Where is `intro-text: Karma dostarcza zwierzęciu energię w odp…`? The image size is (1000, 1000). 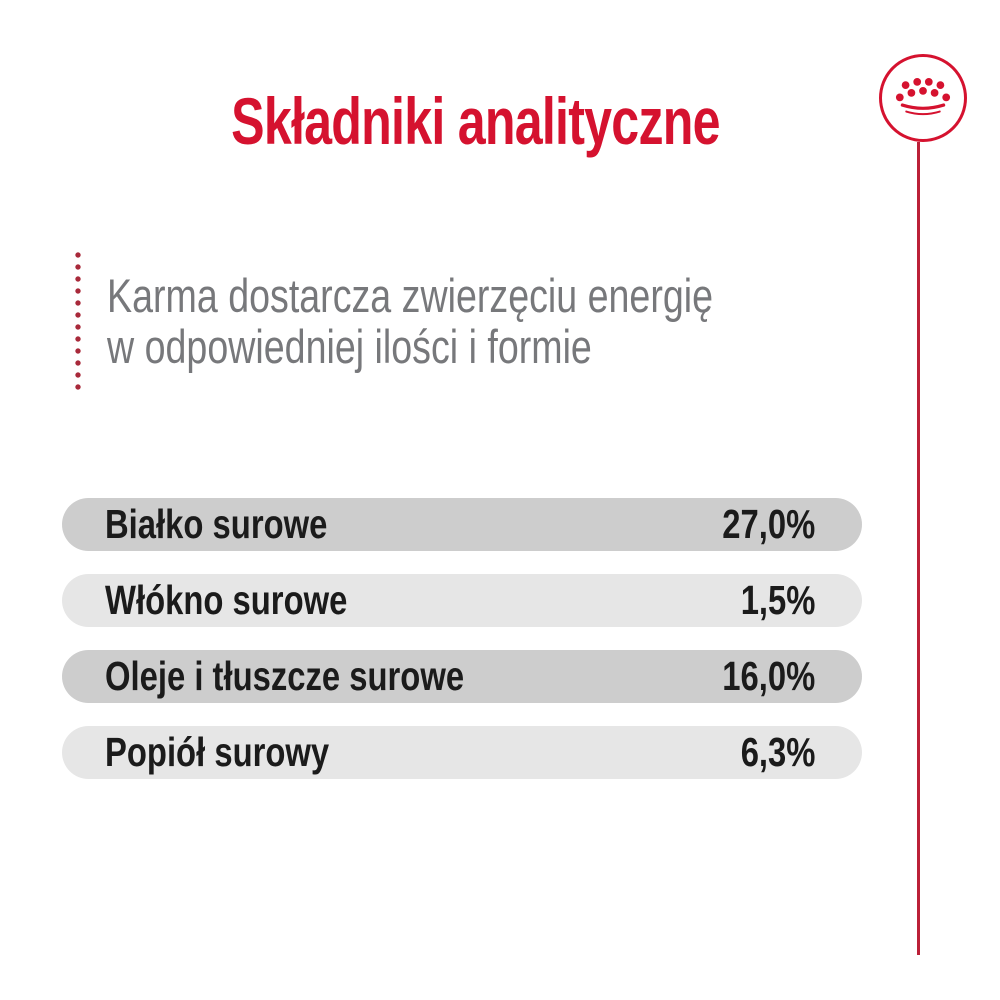
intro-text: Karma dostarcza zwierzęciu energię w odp… is located at coordinates (486, 321).